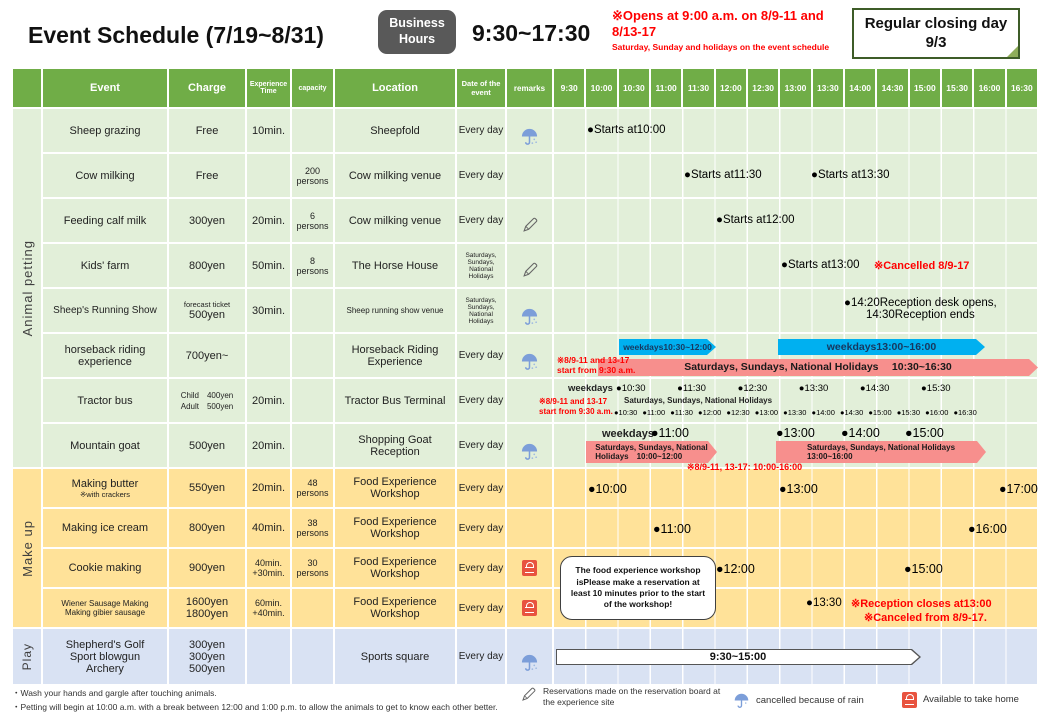  Describe the element at coordinates (924, 433) in the screenshot. I see `timeline-entry: ●15:00` at that location.